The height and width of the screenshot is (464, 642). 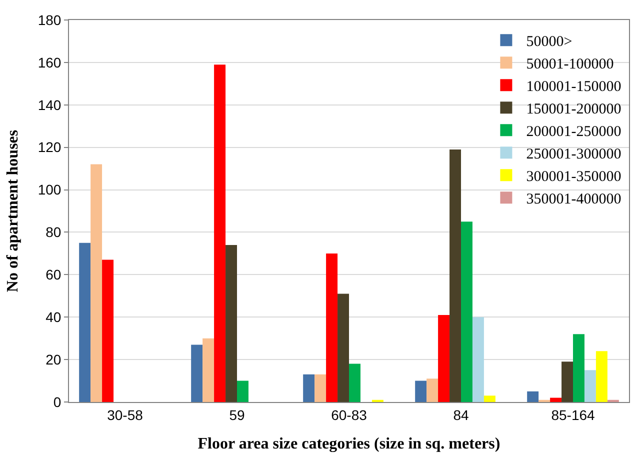 I want to click on y-tick-label: 0, so click(x=57, y=402).